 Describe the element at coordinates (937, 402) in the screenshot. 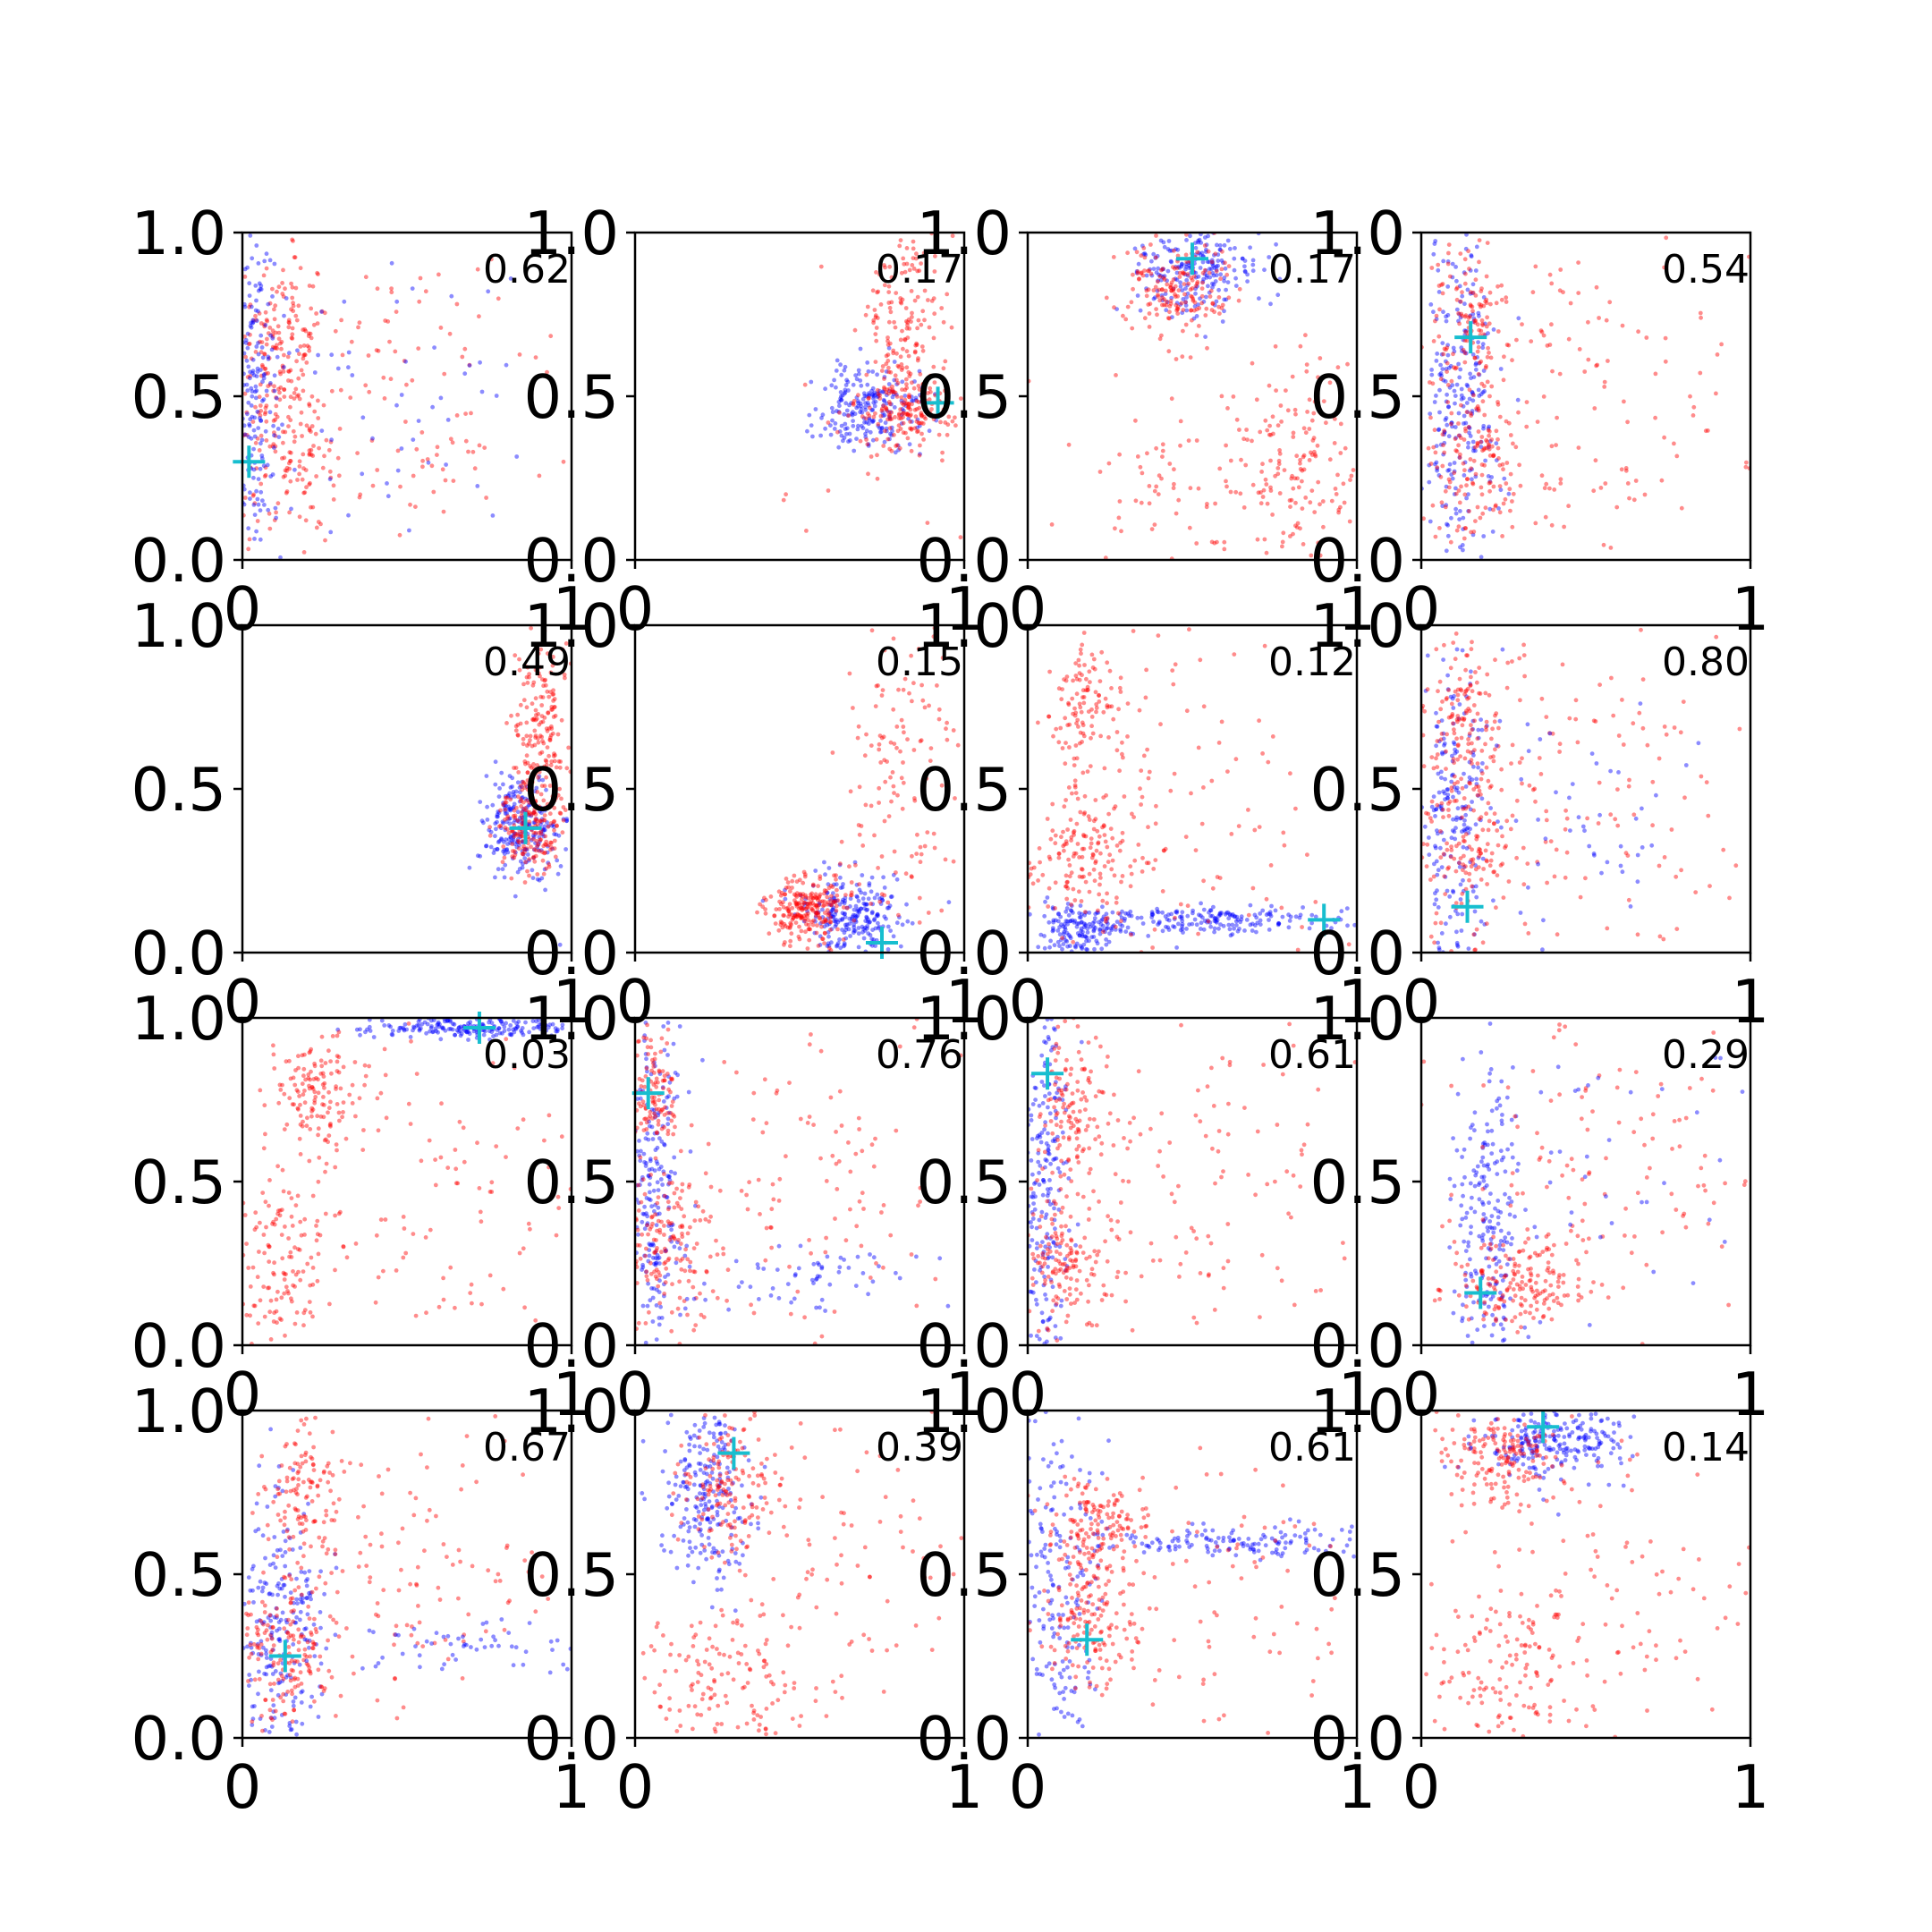

I see `highlight-marker` at that location.